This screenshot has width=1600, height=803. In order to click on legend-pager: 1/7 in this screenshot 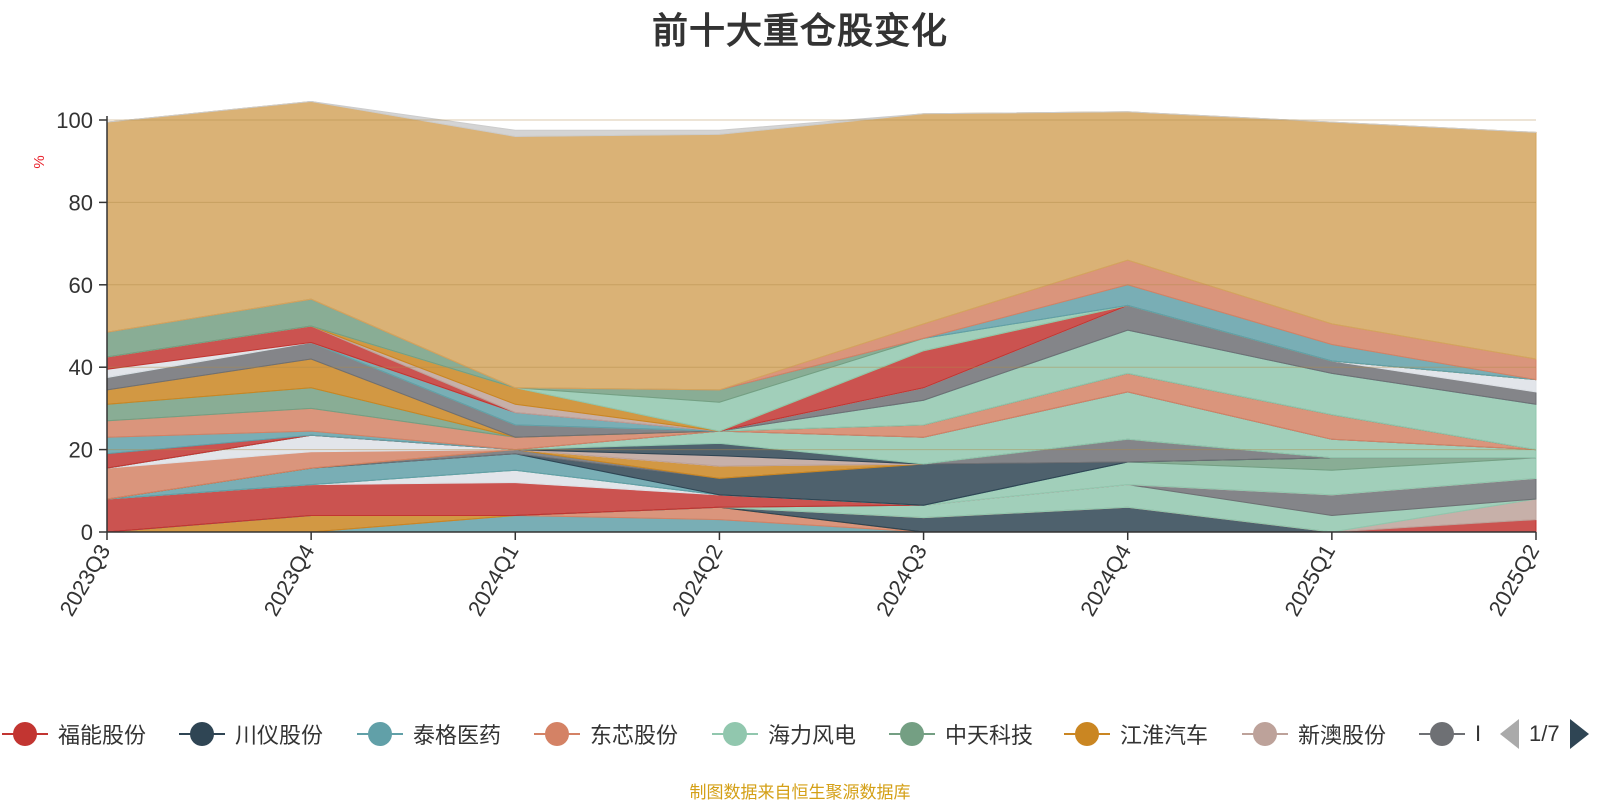, I will do `click(1544, 734)`.